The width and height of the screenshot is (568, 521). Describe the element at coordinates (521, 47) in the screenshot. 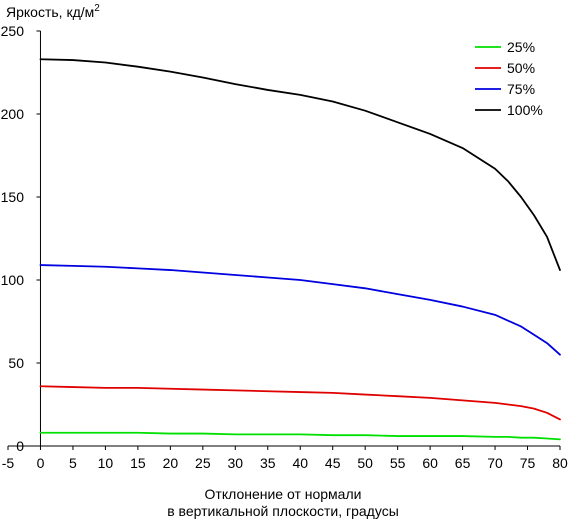

I see `legend-label: 25%` at that location.